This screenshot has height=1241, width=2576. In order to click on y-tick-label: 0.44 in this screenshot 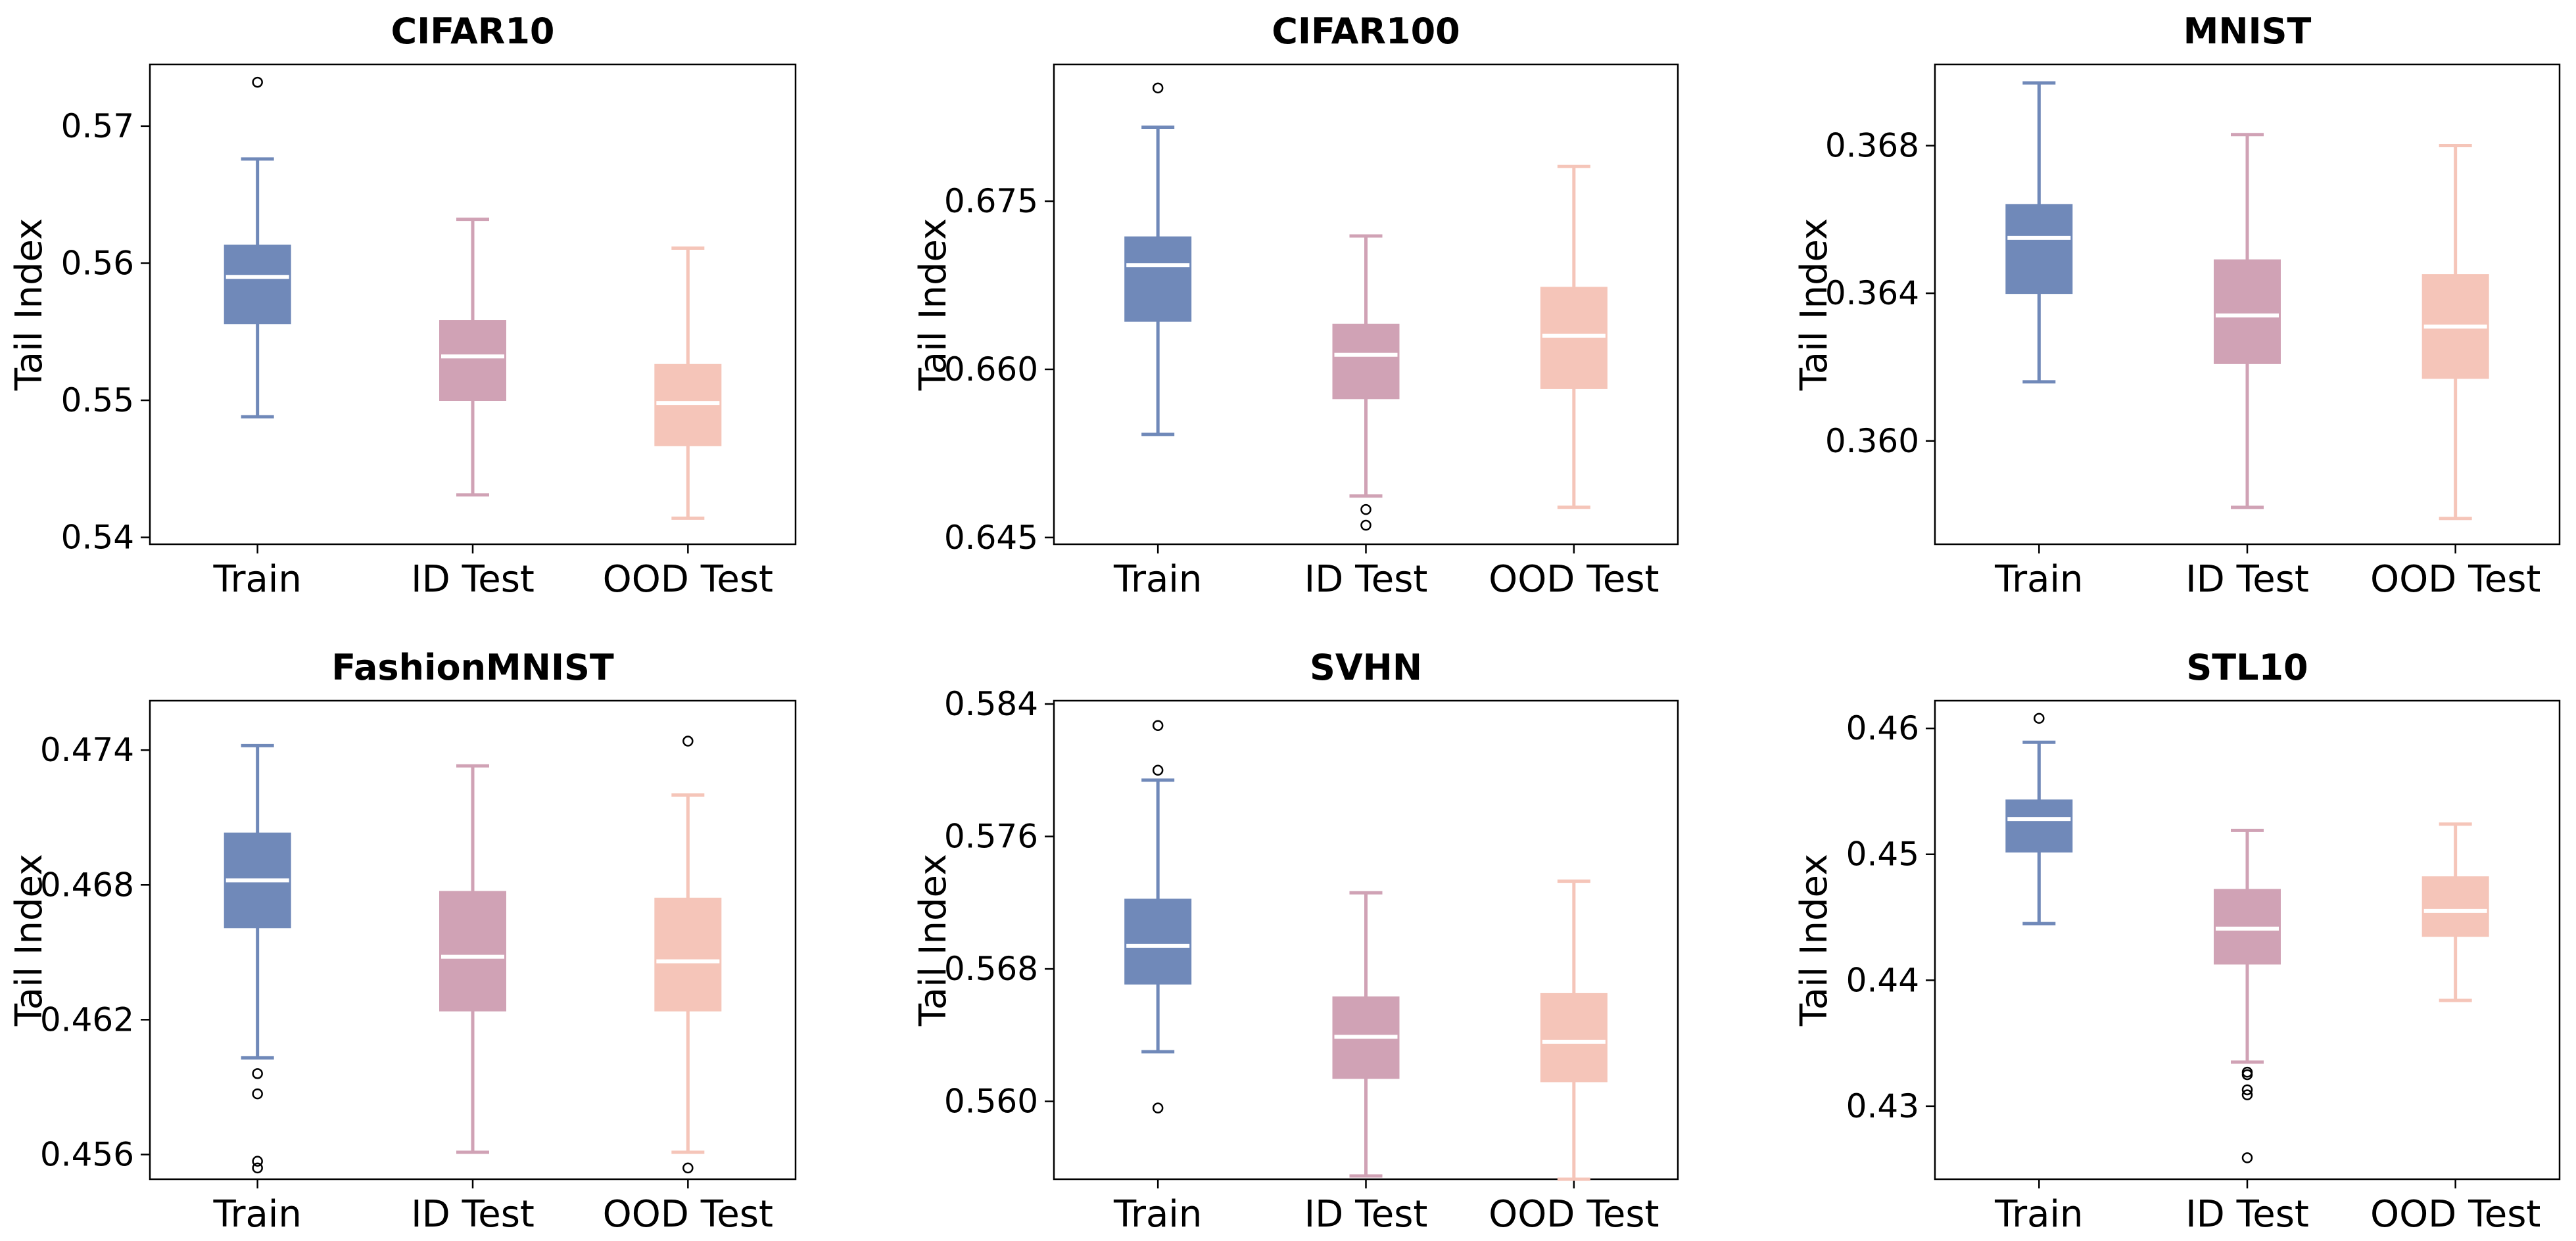, I will do `click(1883, 980)`.